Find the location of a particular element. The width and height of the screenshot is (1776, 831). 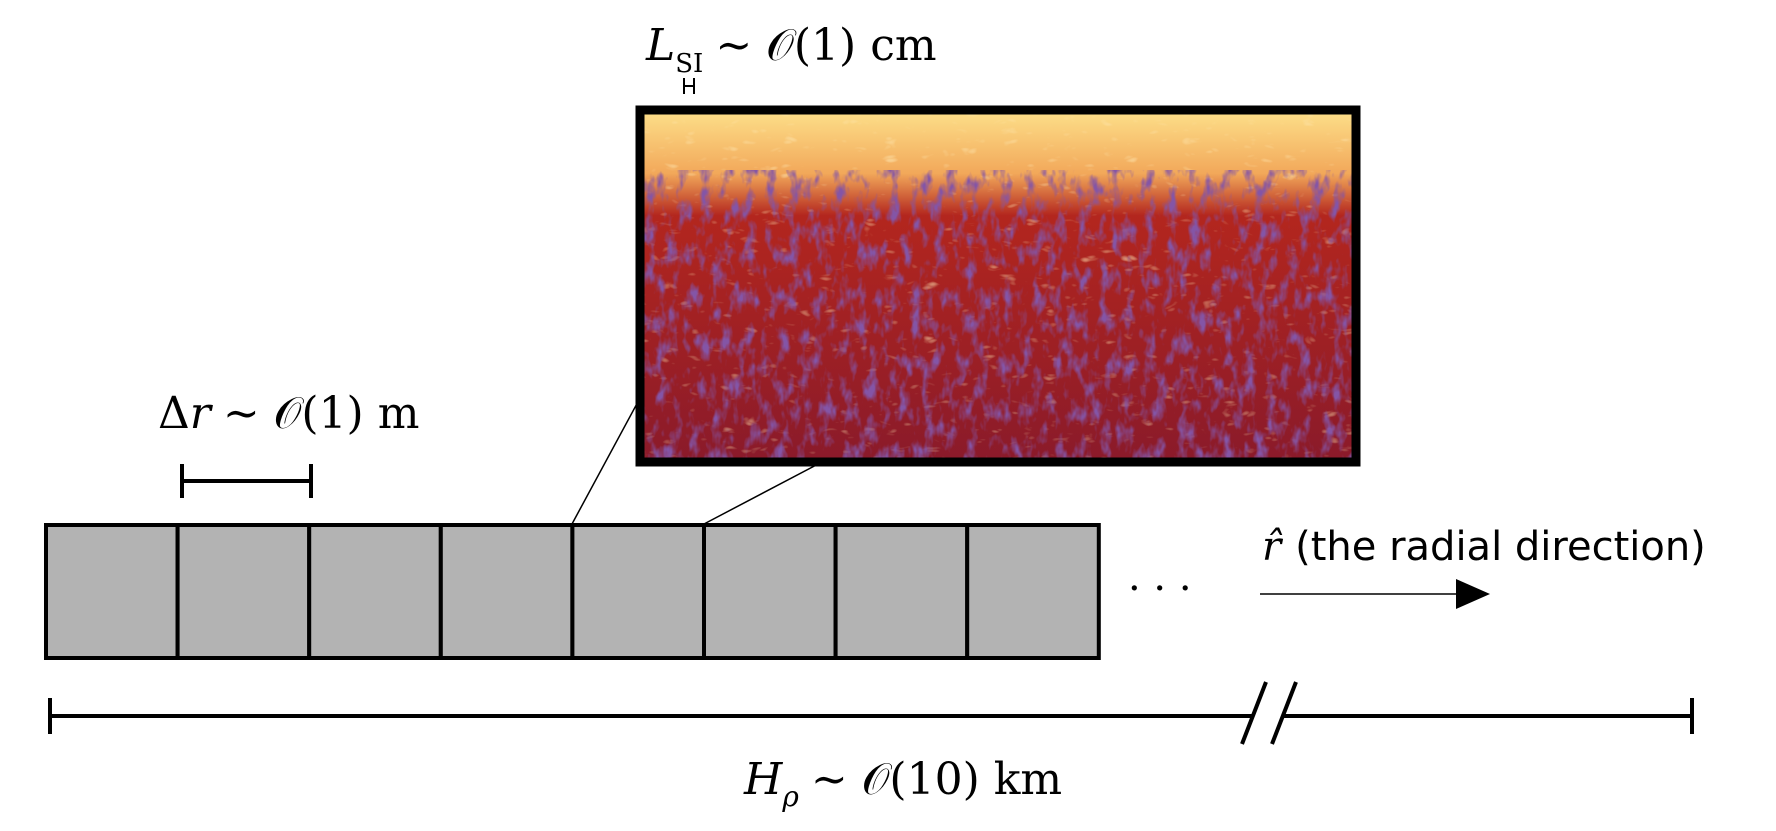

h-rho-scale-bar is located at coordinates (871, 713).